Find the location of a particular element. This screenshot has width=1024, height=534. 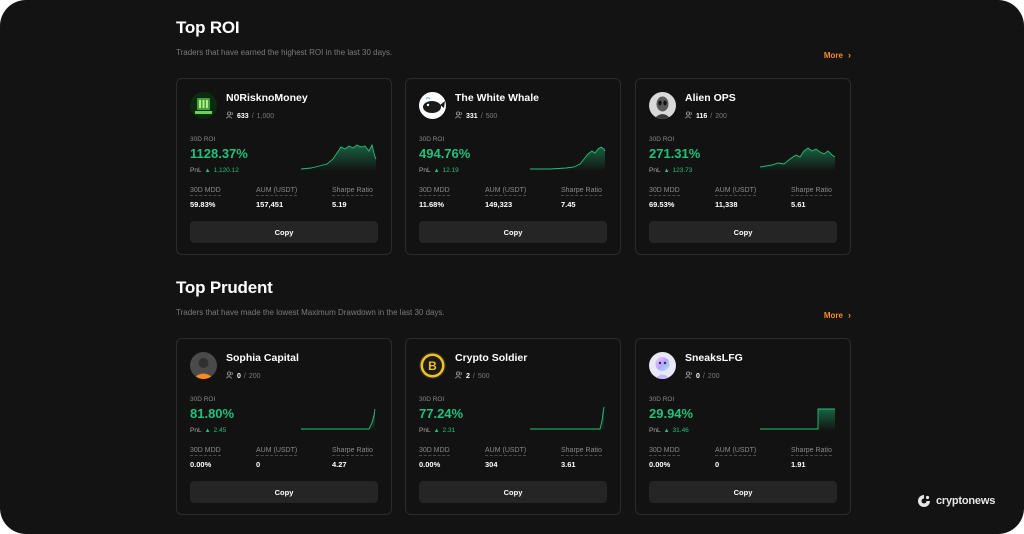

pnl-value: 1,120.12 is located at coordinates (226, 170).